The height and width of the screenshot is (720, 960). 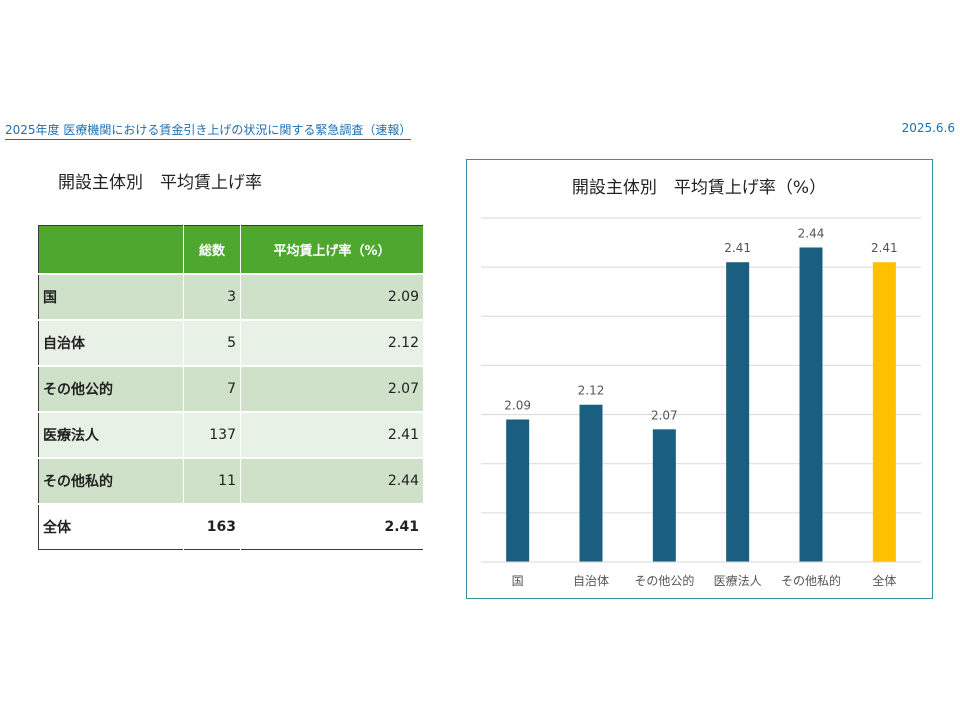 I want to click on data-label: 2.07, so click(x=664, y=415).